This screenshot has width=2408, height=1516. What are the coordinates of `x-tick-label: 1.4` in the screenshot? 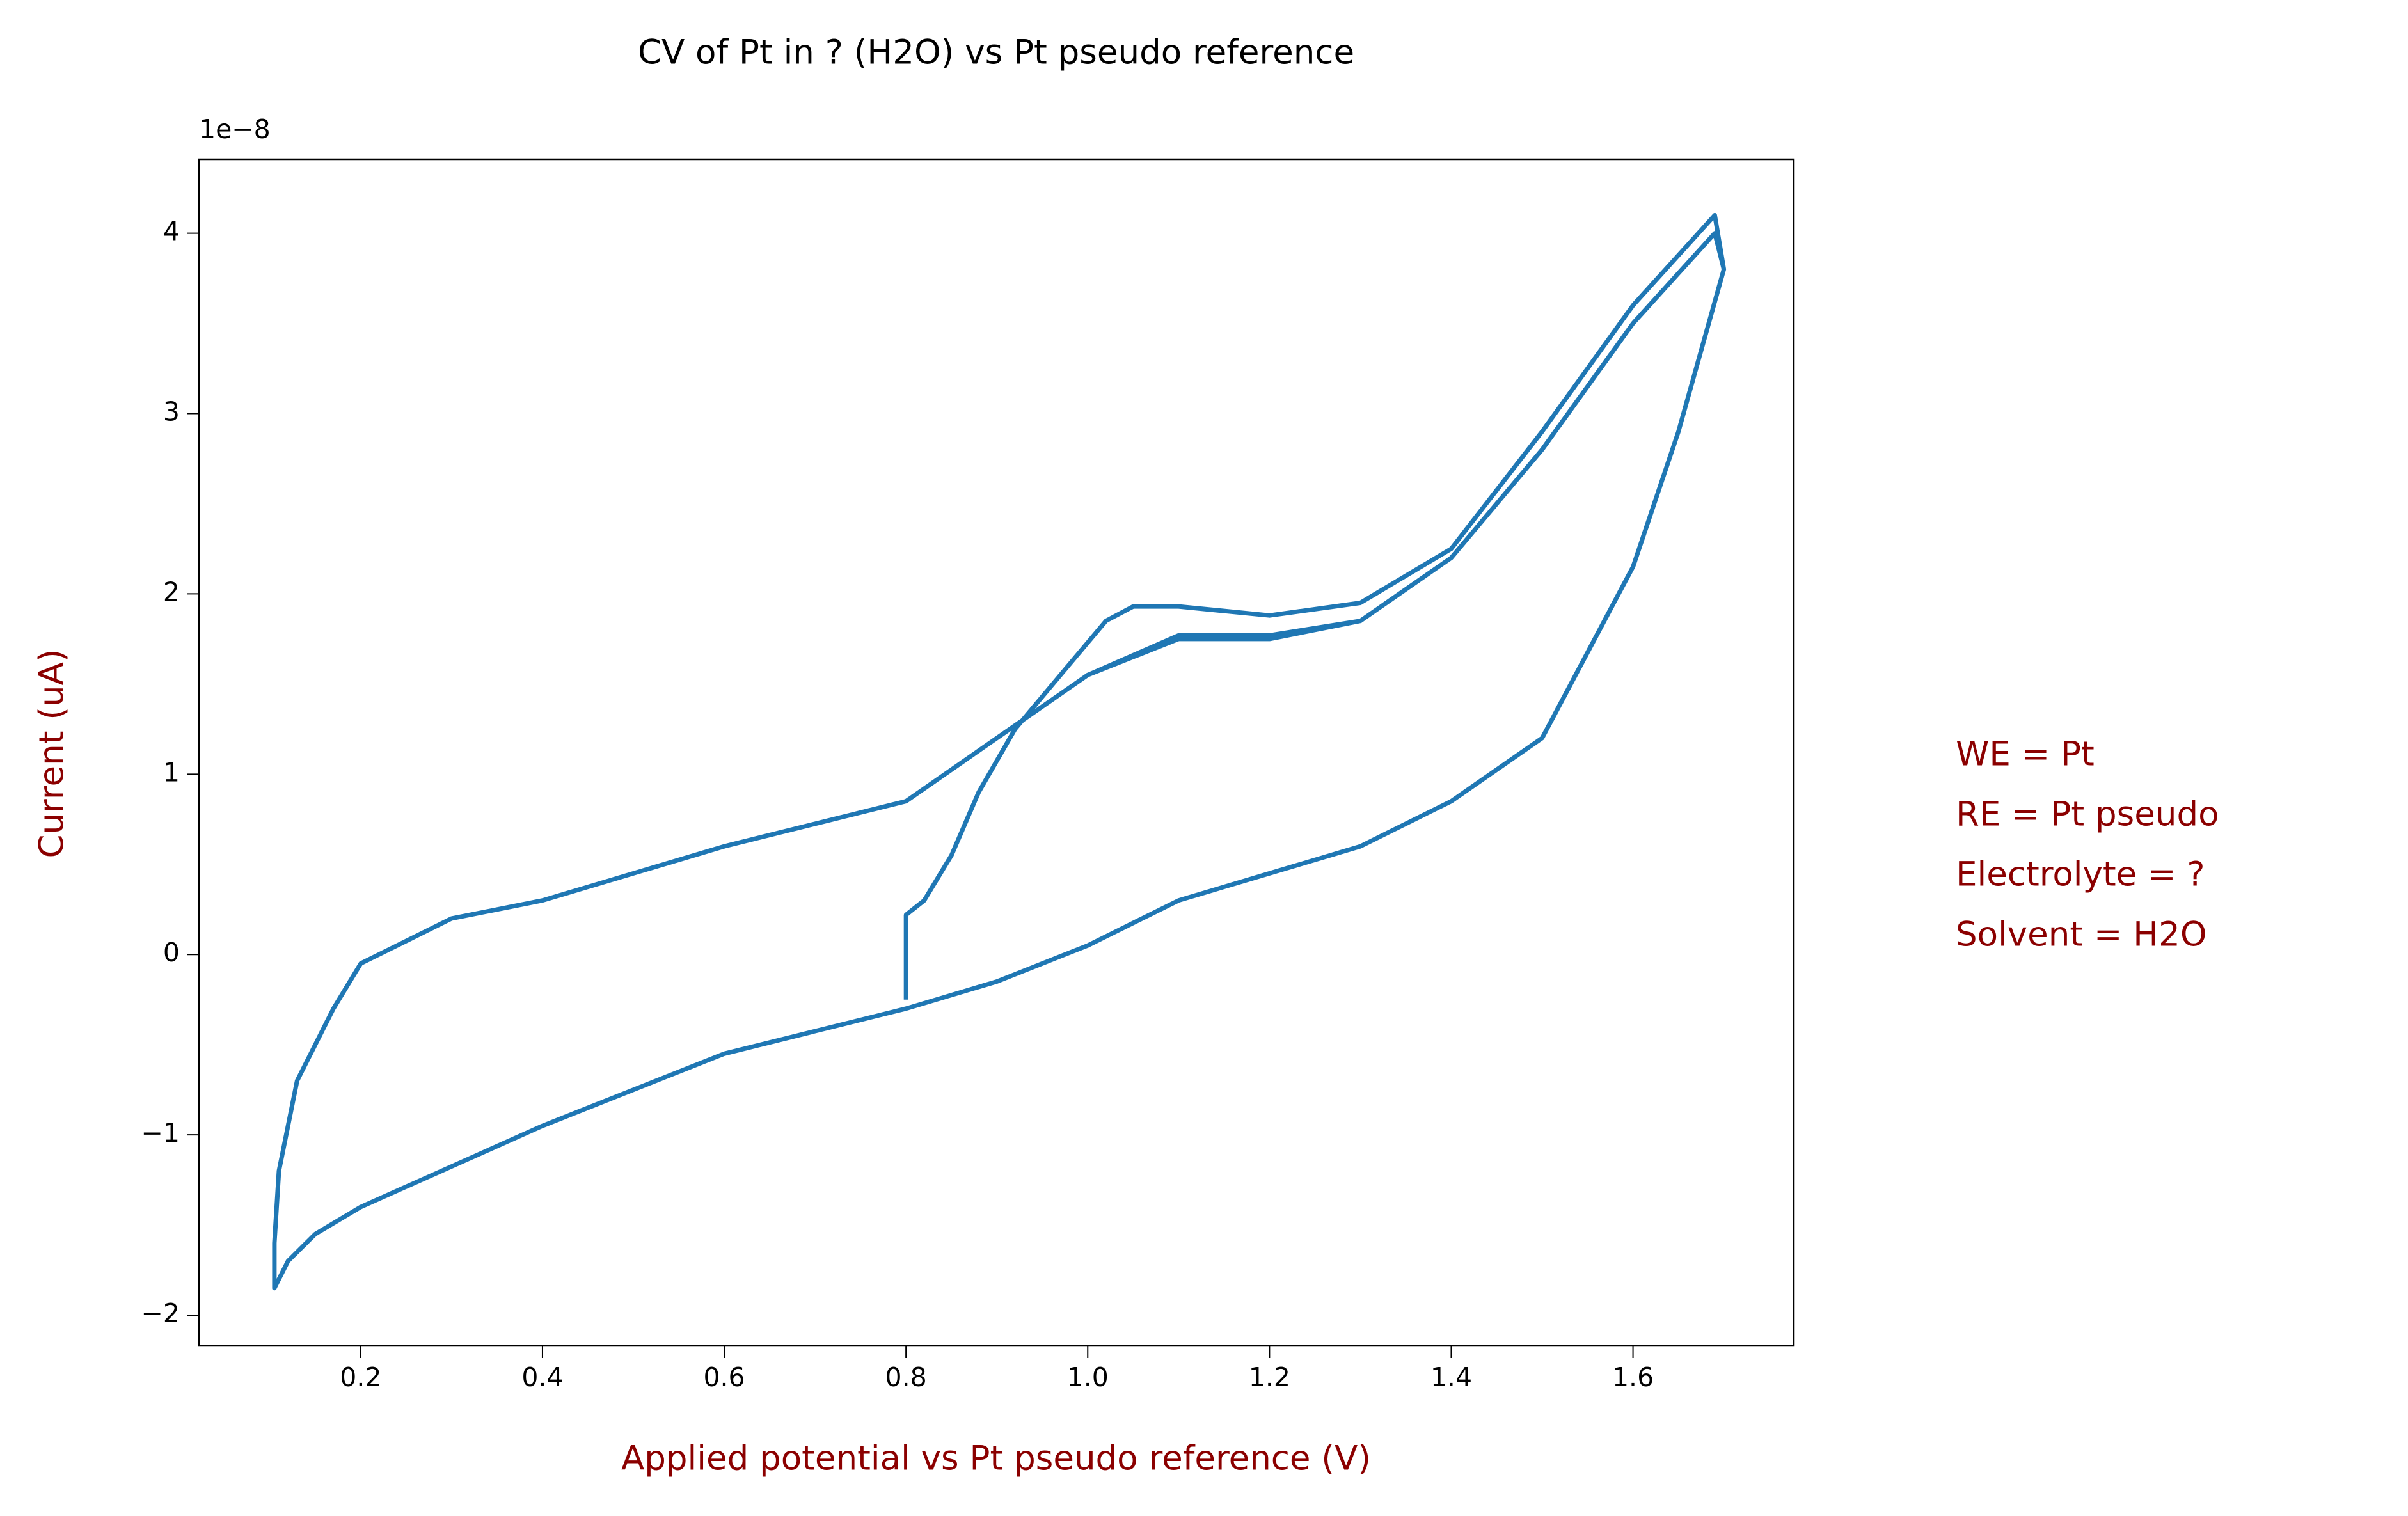 It's located at (1451, 1377).